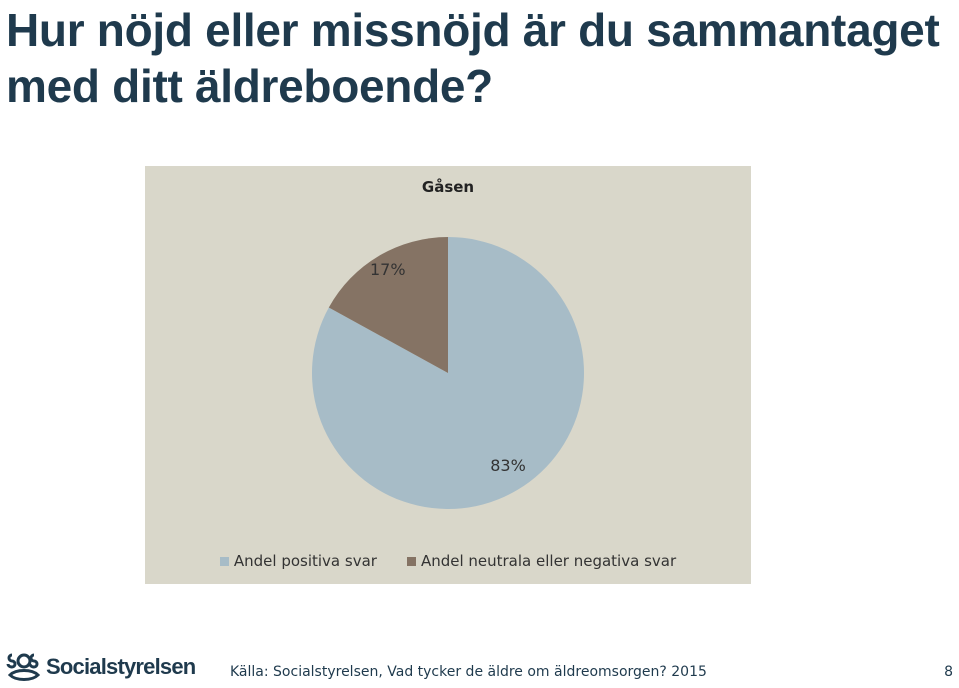 Image resolution: width=959 pixels, height=688 pixels. Describe the element at coordinates (388, 305) in the screenshot. I see `pie-slice-neutral-negative` at that location.